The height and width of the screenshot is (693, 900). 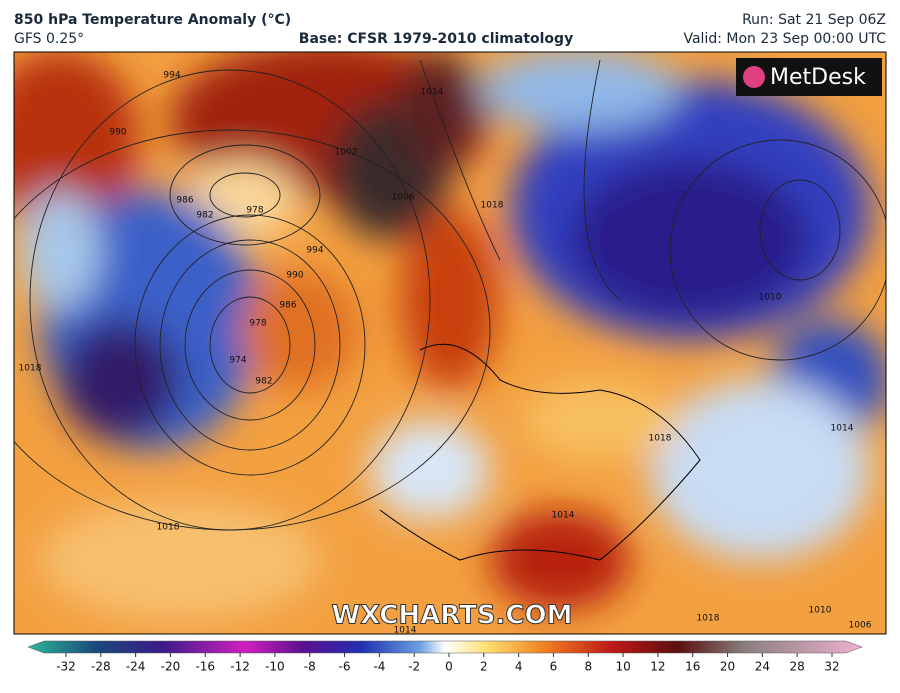 I want to click on colorbar-tick-label: 20, so click(x=727, y=667).